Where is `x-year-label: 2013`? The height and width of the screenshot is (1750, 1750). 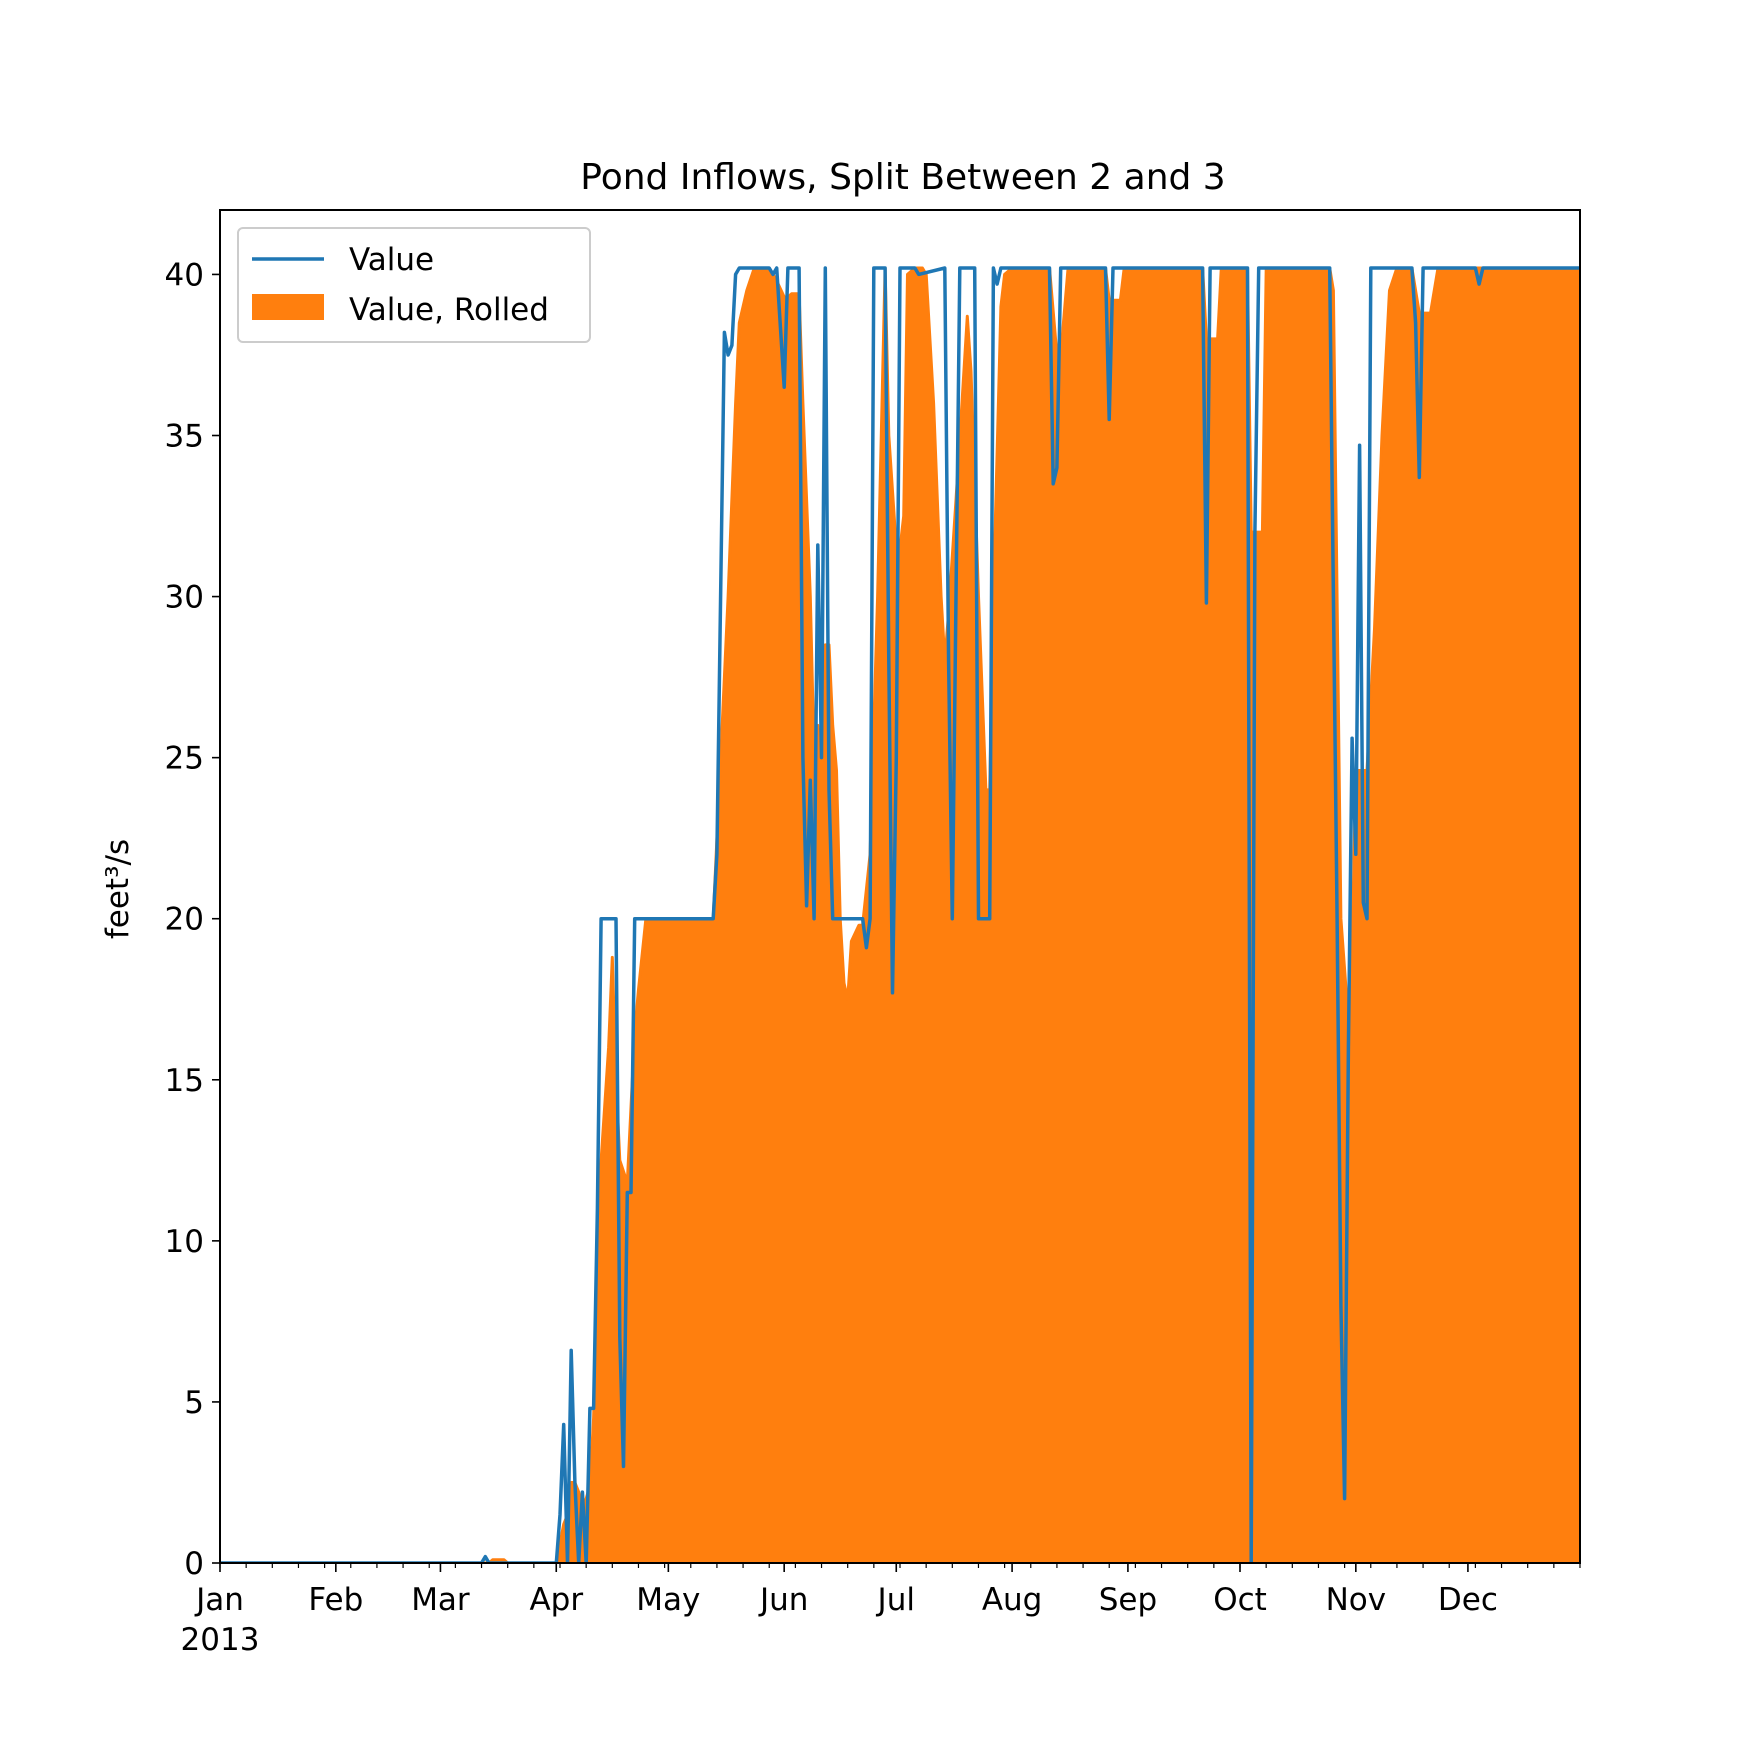
x-year-label: 2013 is located at coordinates (220, 1640).